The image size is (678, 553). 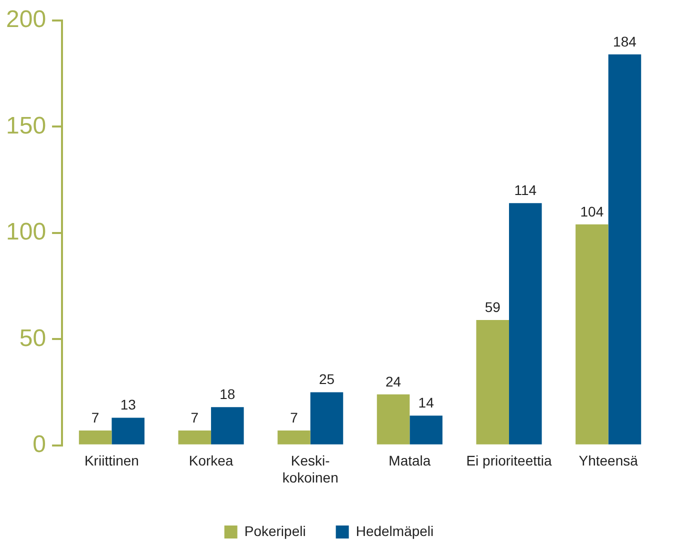 What do you see at coordinates (310, 469) in the screenshot?
I see `x-tick-label: Keski-kokoinen` at bounding box center [310, 469].